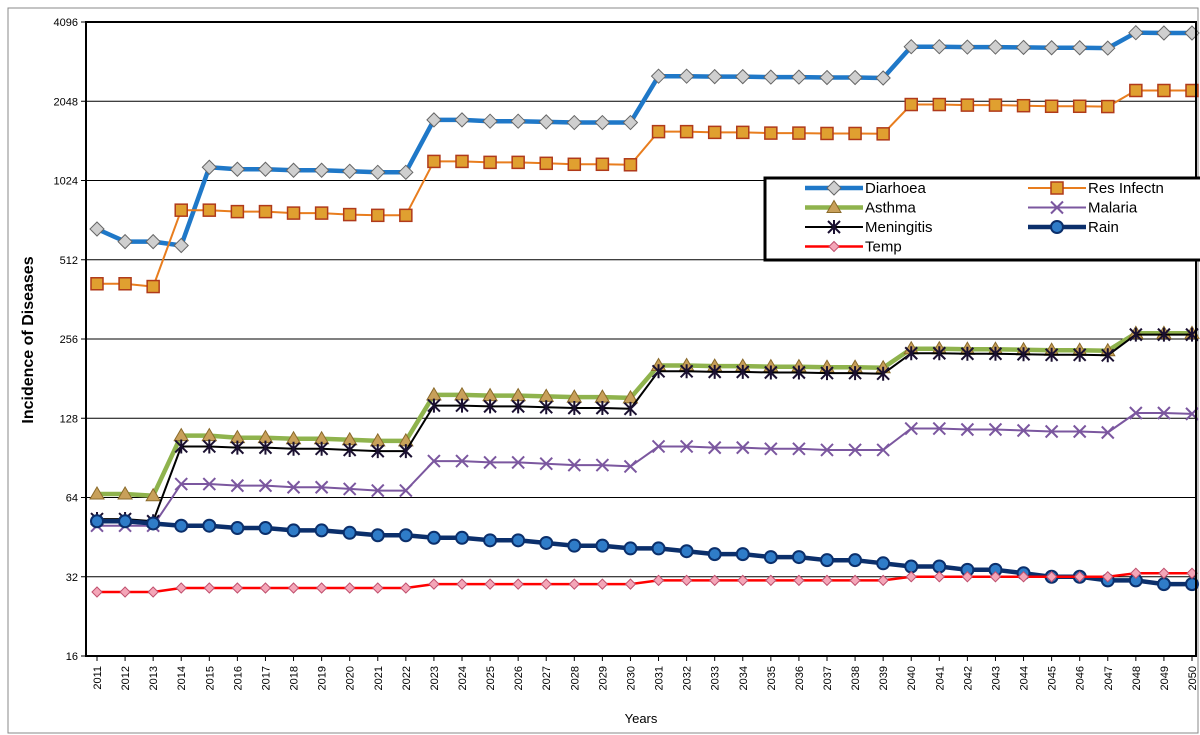 This screenshot has width=1200, height=735. I want to click on x-tick-label: 2037, so click(828, 678).